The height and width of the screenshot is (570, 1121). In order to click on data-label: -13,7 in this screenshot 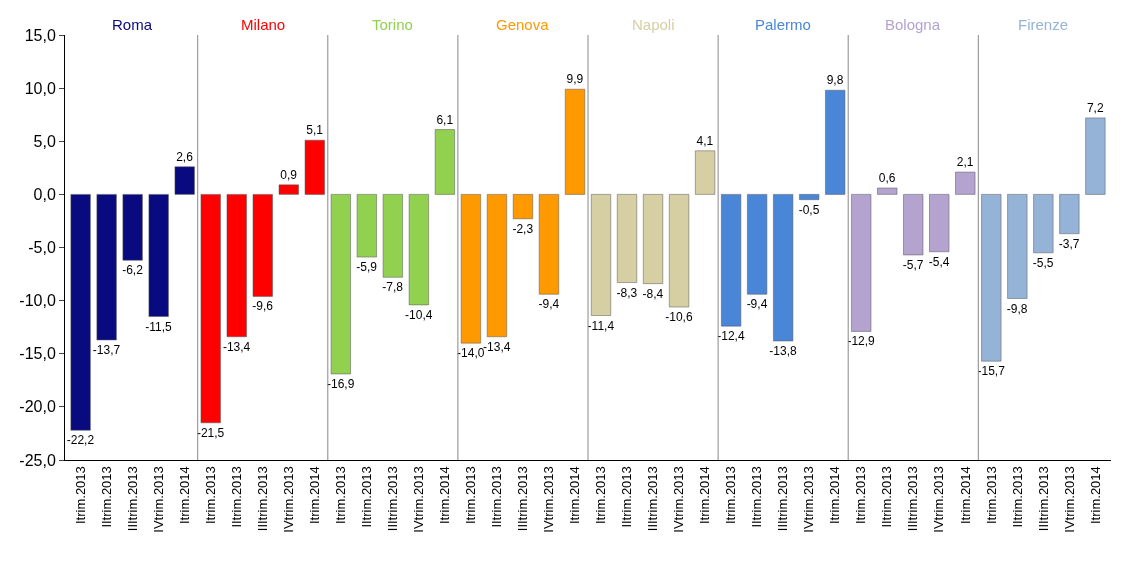, I will do `click(106, 349)`.